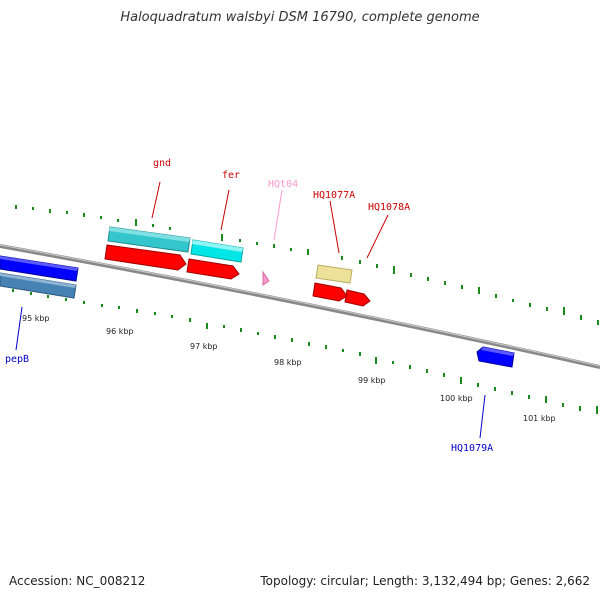 The height and width of the screenshot is (600, 600). What do you see at coordinates (213, 269) in the screenshot?
I see `cds-fer` at bounding box center [213, 269].